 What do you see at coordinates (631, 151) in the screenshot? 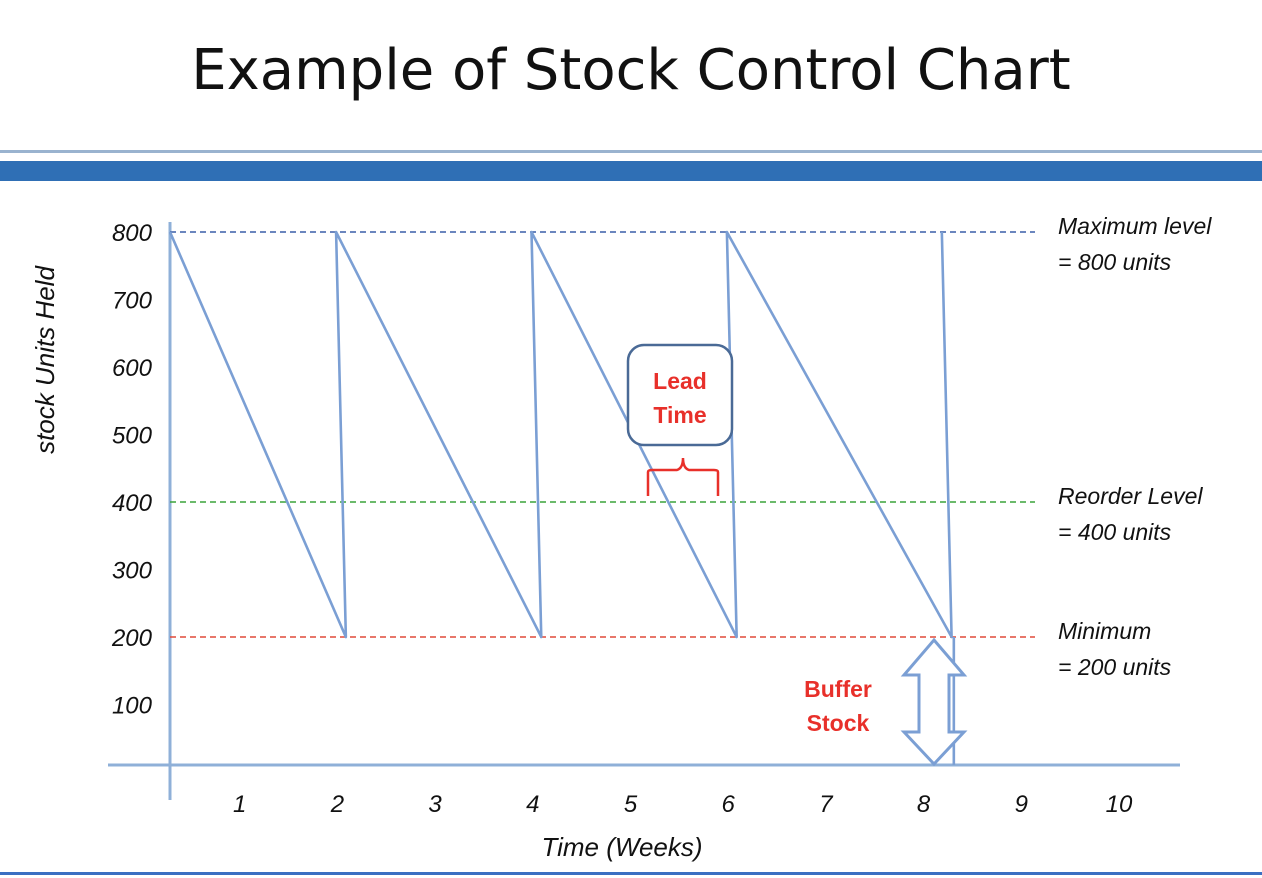
I see `header-rule-thin` at bounding box center [631, 151].